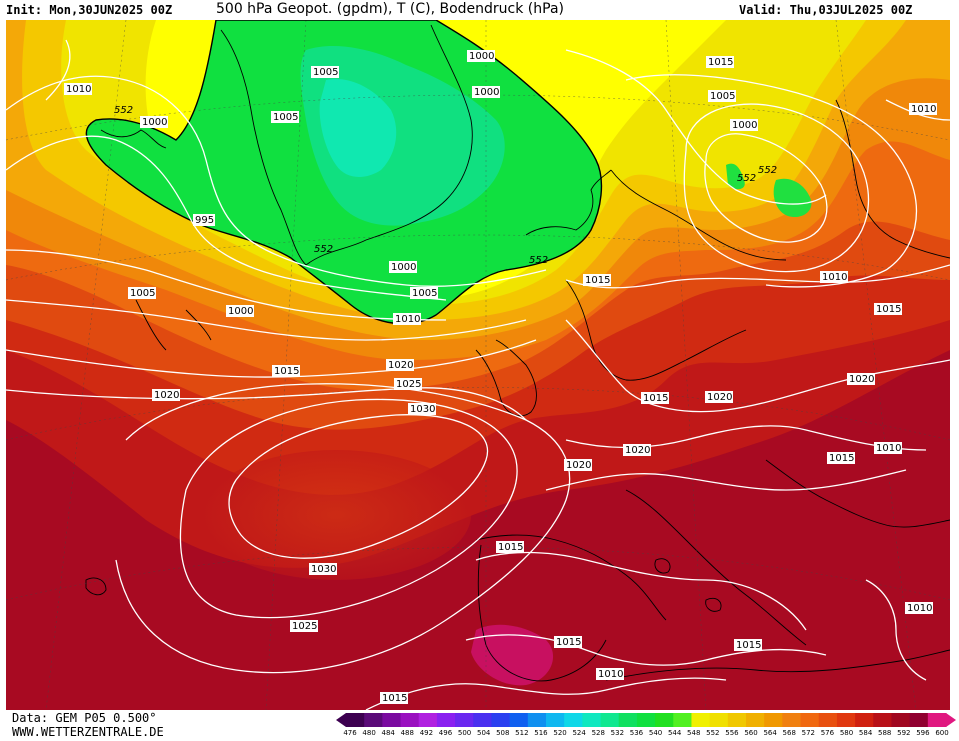 This screenshot has height=741, width=959. Describe the element at coordinates (698, 215) in the screenshot. I see `scandinavia-coast` at that location.